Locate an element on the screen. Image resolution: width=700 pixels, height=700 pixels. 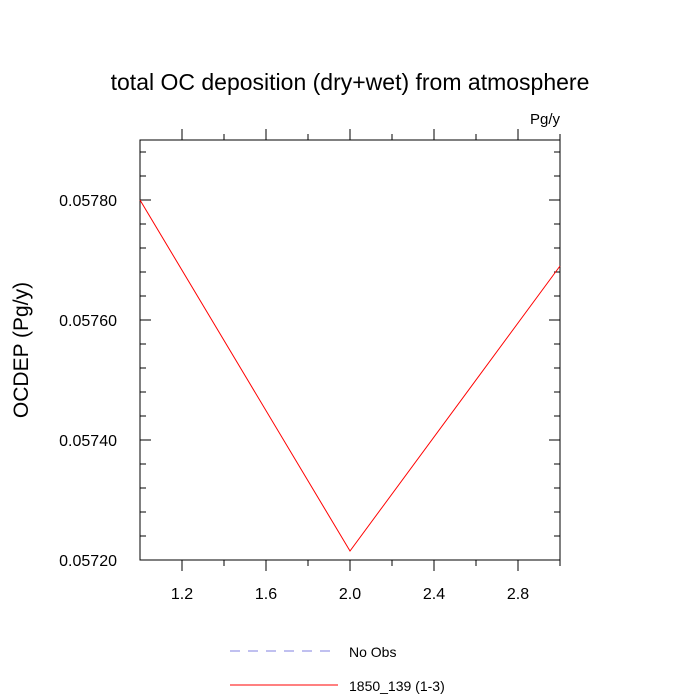
x-tick-label: 2.0 is located at coordinates (350, 594).